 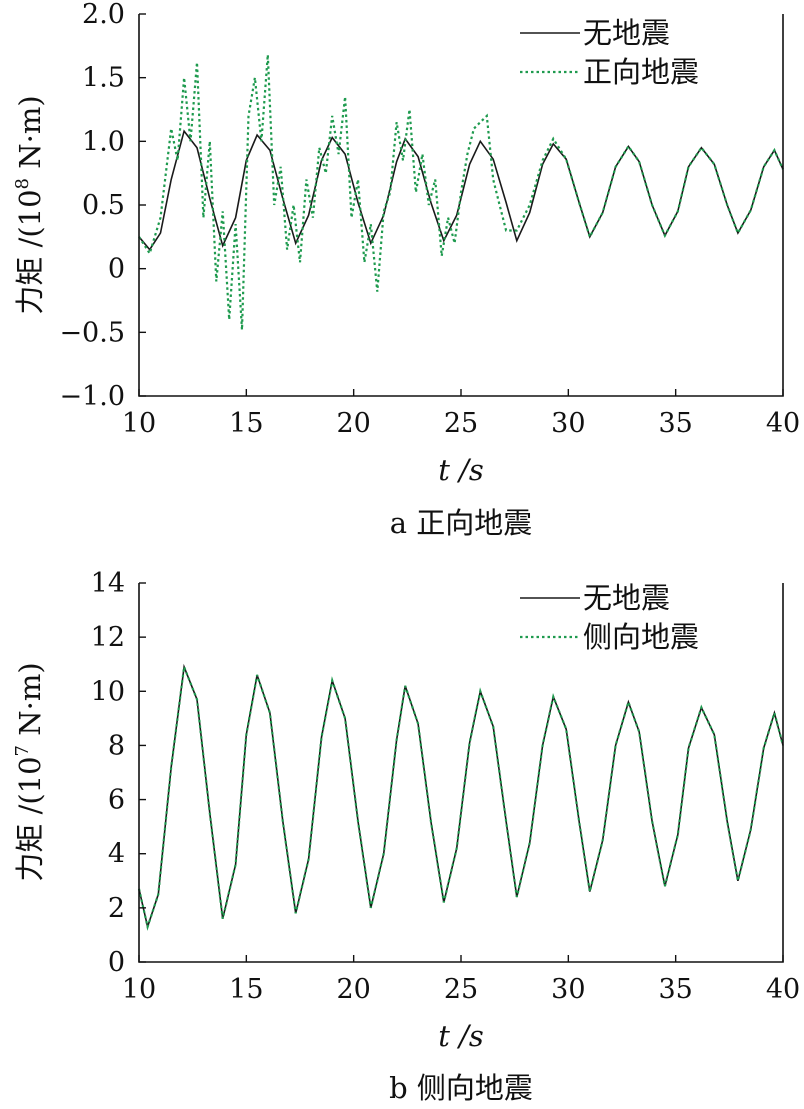 What do you see at coordinates (626, 598) in the screenshot?
I see `panel-b-legend-label-none: 无地震` at bounding box center [626, 598].